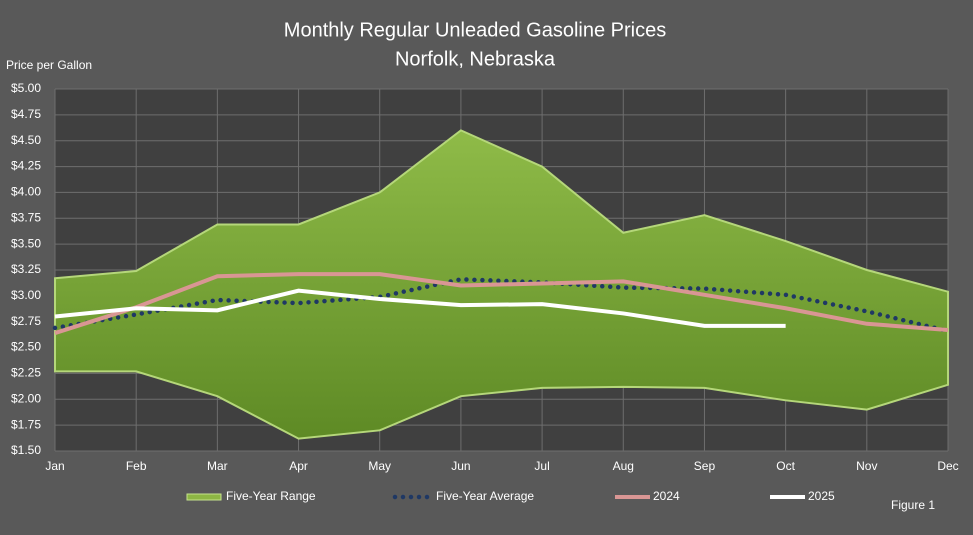 The height and width of the screenshot is (535, 973). I want to click on y-tick-label: $3.50, so click(26, 243).